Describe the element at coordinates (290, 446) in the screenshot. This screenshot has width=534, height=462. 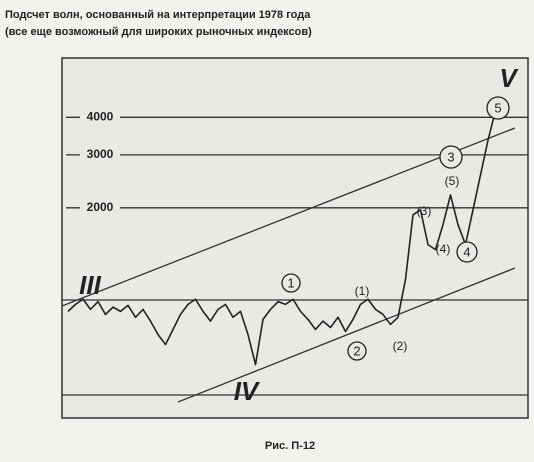
I see `caption: Рис. П-12` at that location.